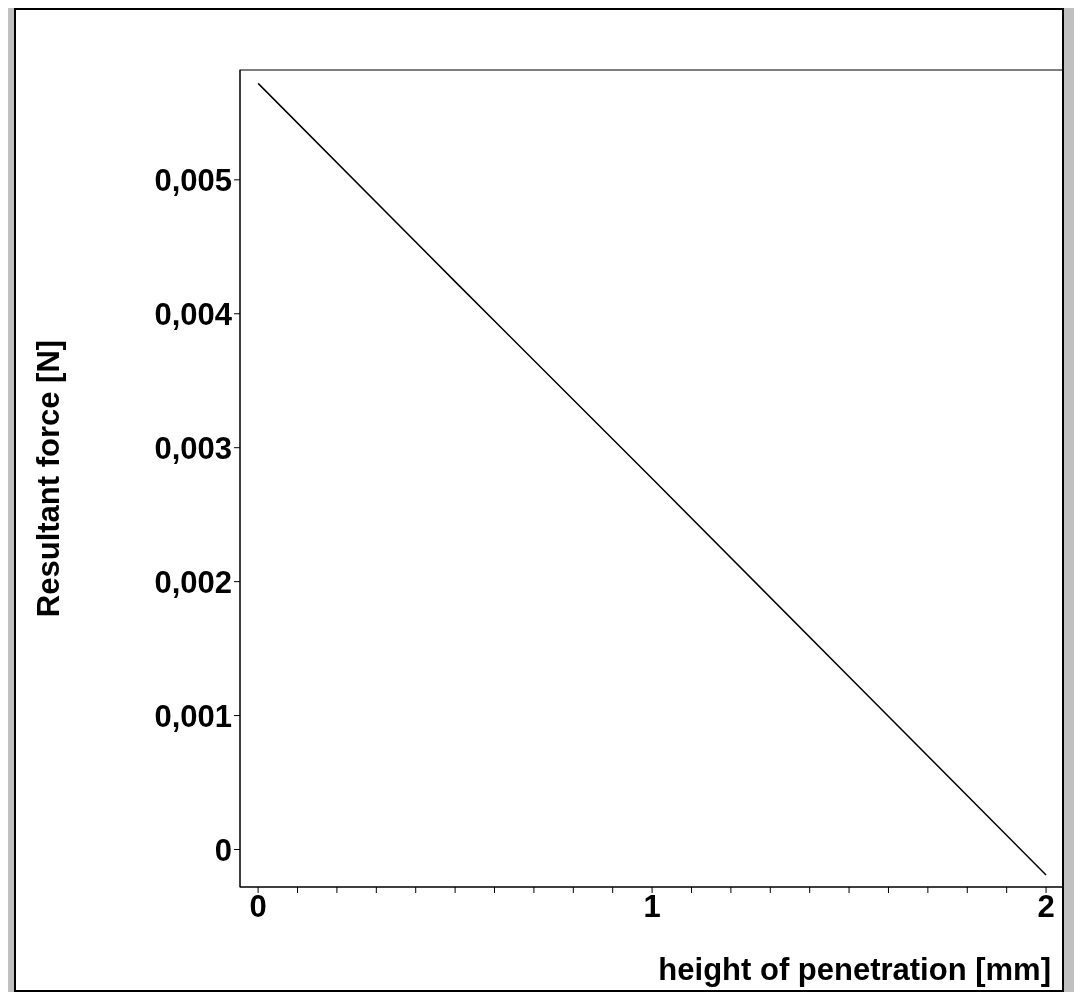  I want to click on y-tick-label: 0,003, so click(193, 448).